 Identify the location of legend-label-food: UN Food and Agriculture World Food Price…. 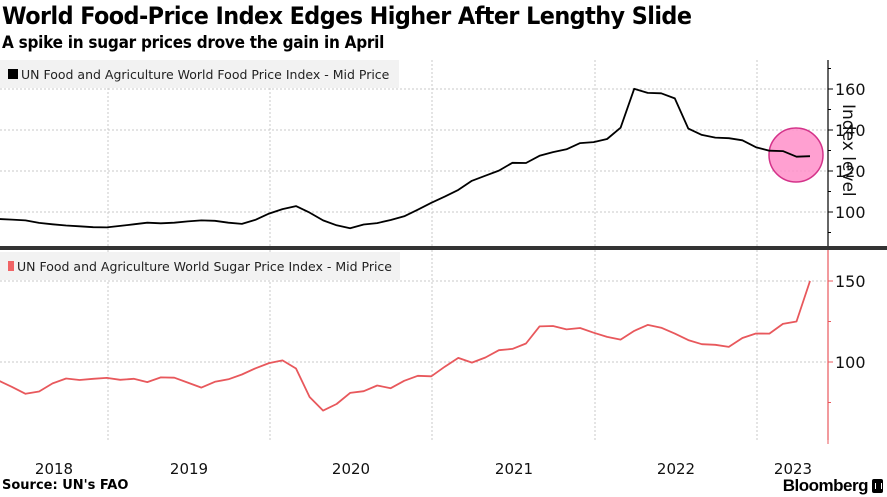
(205, 74).